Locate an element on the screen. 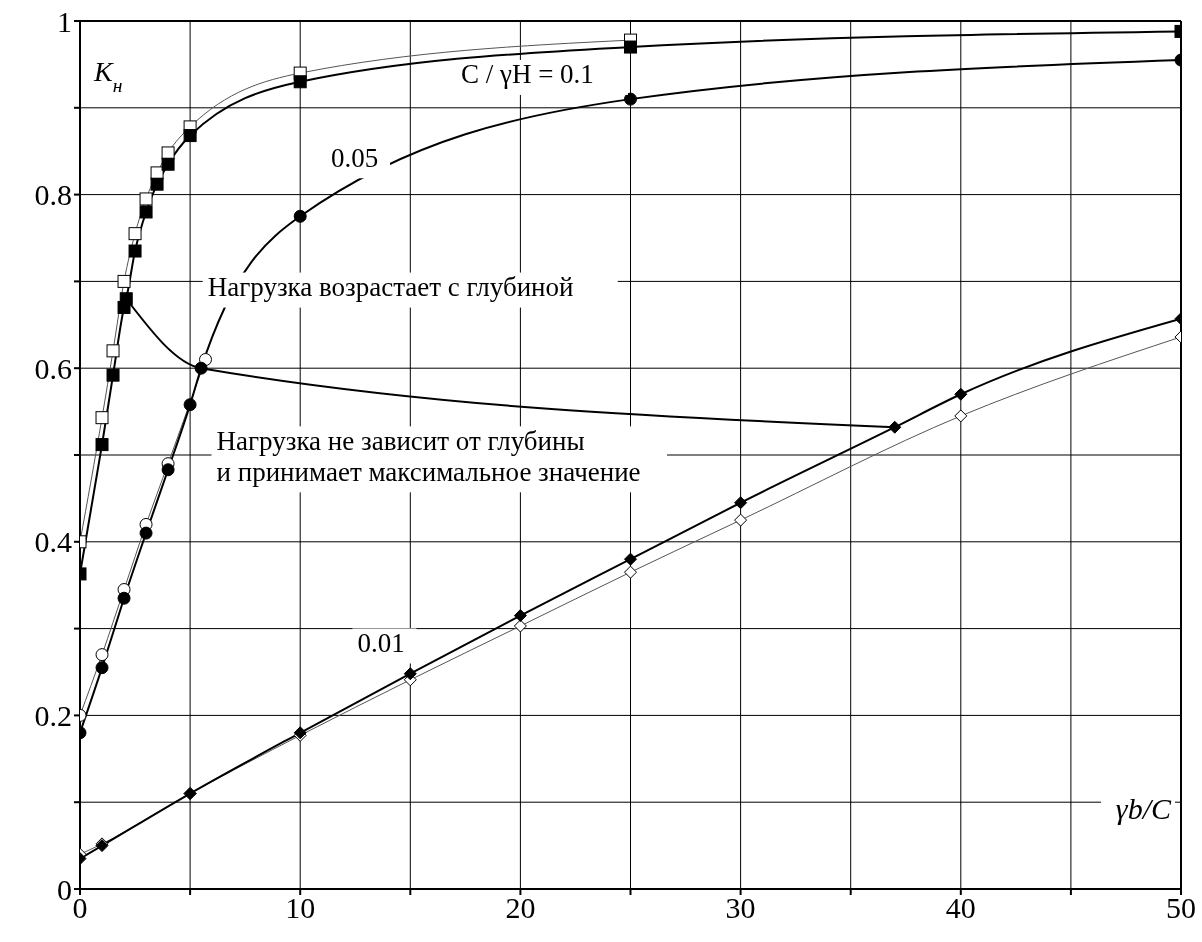  x-tick-label: 20 is located at coordinates (520, 908).